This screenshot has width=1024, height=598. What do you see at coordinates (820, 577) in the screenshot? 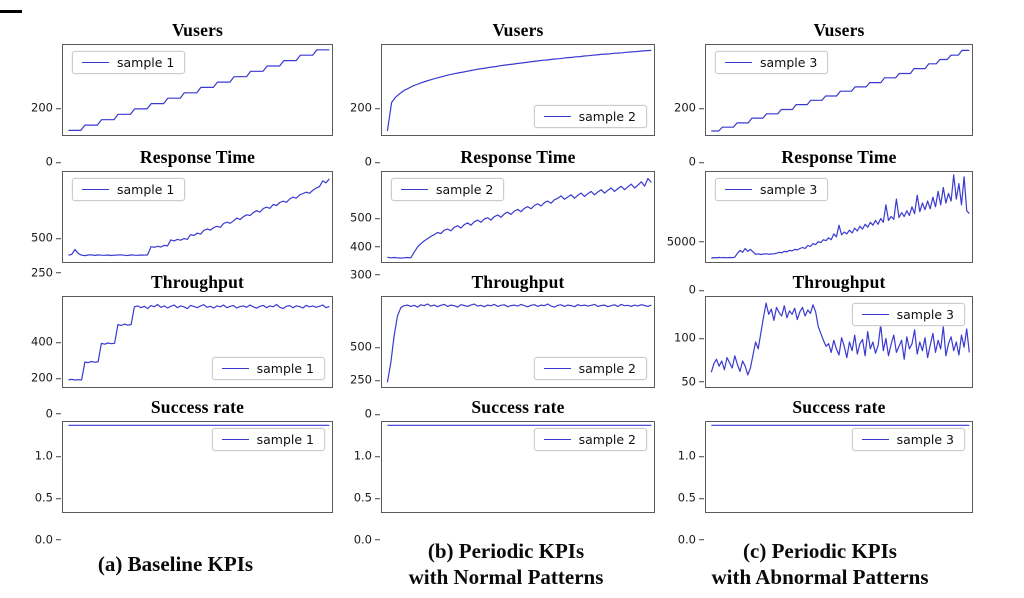
I see `caption-line: with Abnormal Patterns` at bounding box center [820, 577].